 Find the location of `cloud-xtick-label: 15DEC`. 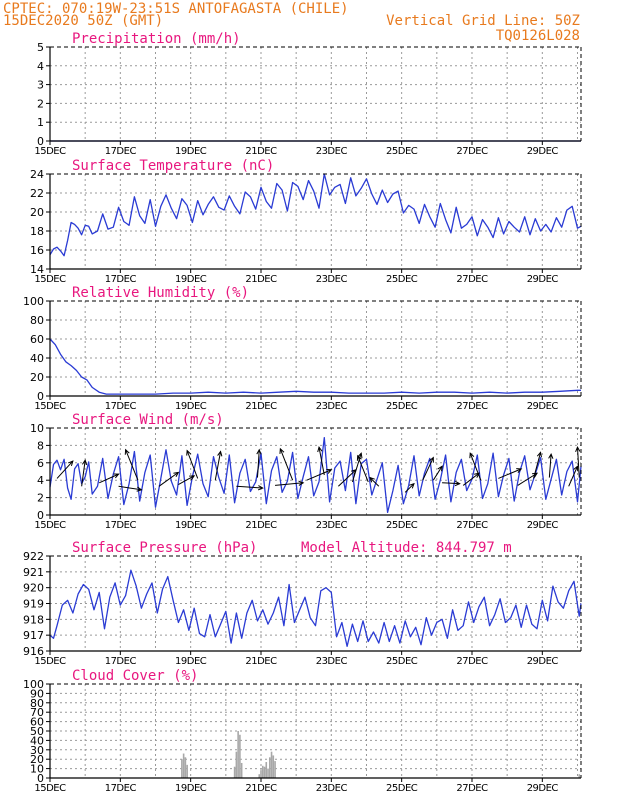

cloud-xtick-label: 15DEC is located at coordinates (50, 788).